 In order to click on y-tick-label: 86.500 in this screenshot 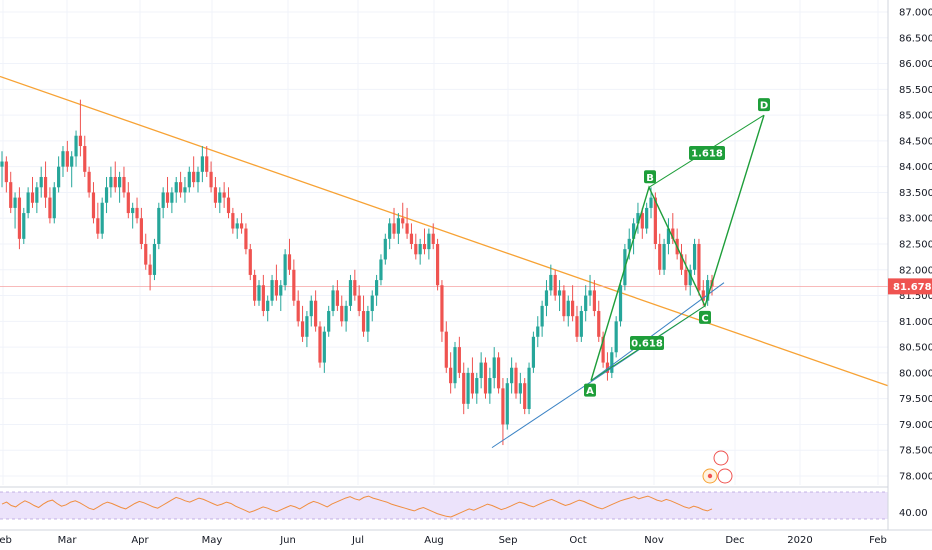, I will do `click(915, 38)`.